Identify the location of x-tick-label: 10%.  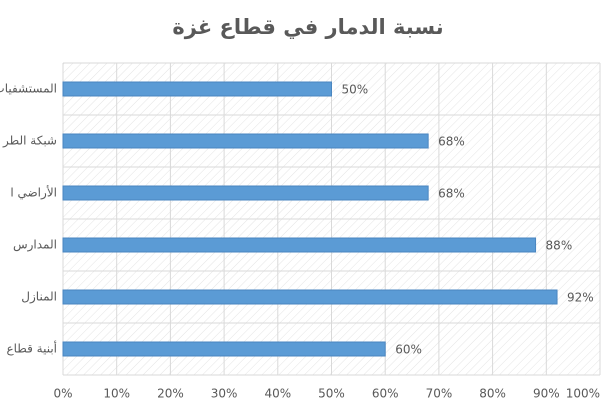
(116, 394).